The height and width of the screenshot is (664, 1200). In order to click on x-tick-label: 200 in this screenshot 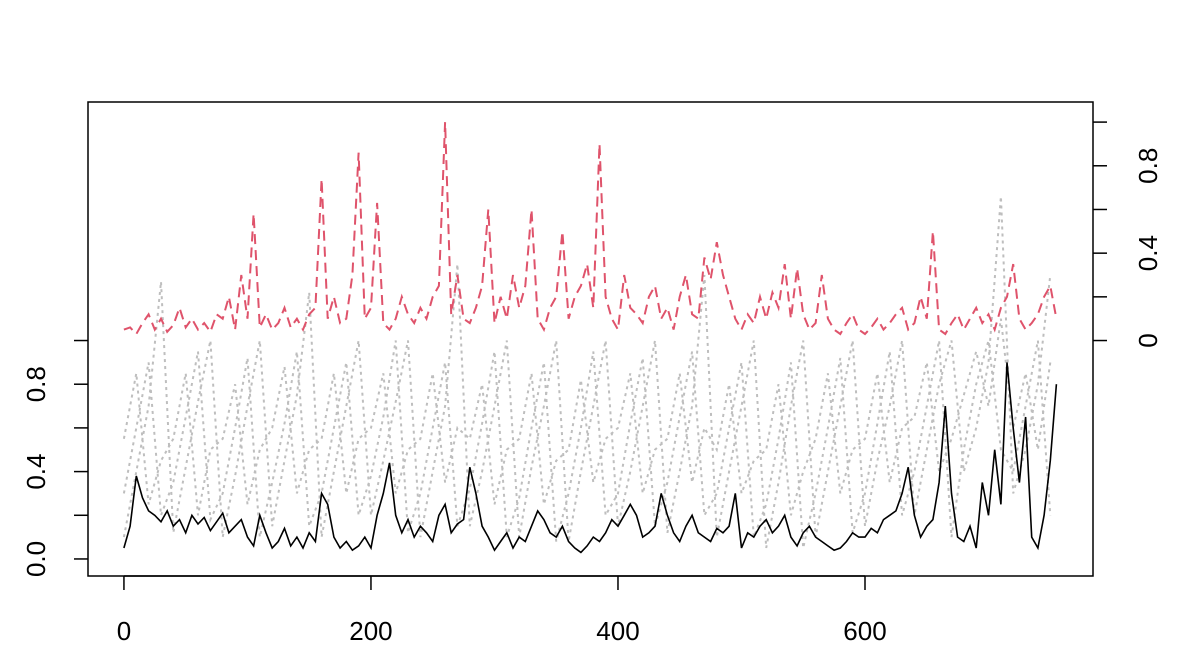, I will do `click(370, 631)`.